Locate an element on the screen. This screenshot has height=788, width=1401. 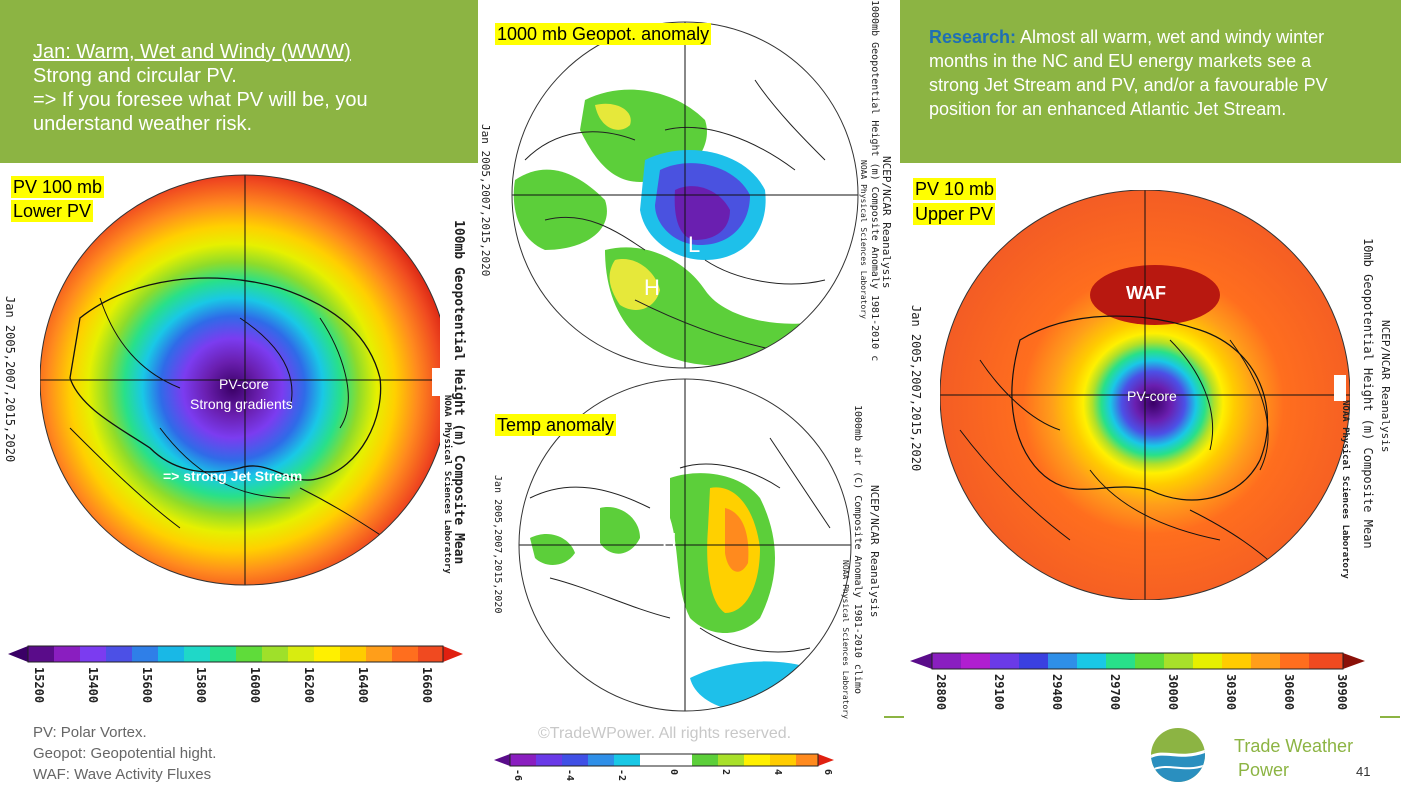
trade-weather-power-logo is located at coordinates (1178, 755).